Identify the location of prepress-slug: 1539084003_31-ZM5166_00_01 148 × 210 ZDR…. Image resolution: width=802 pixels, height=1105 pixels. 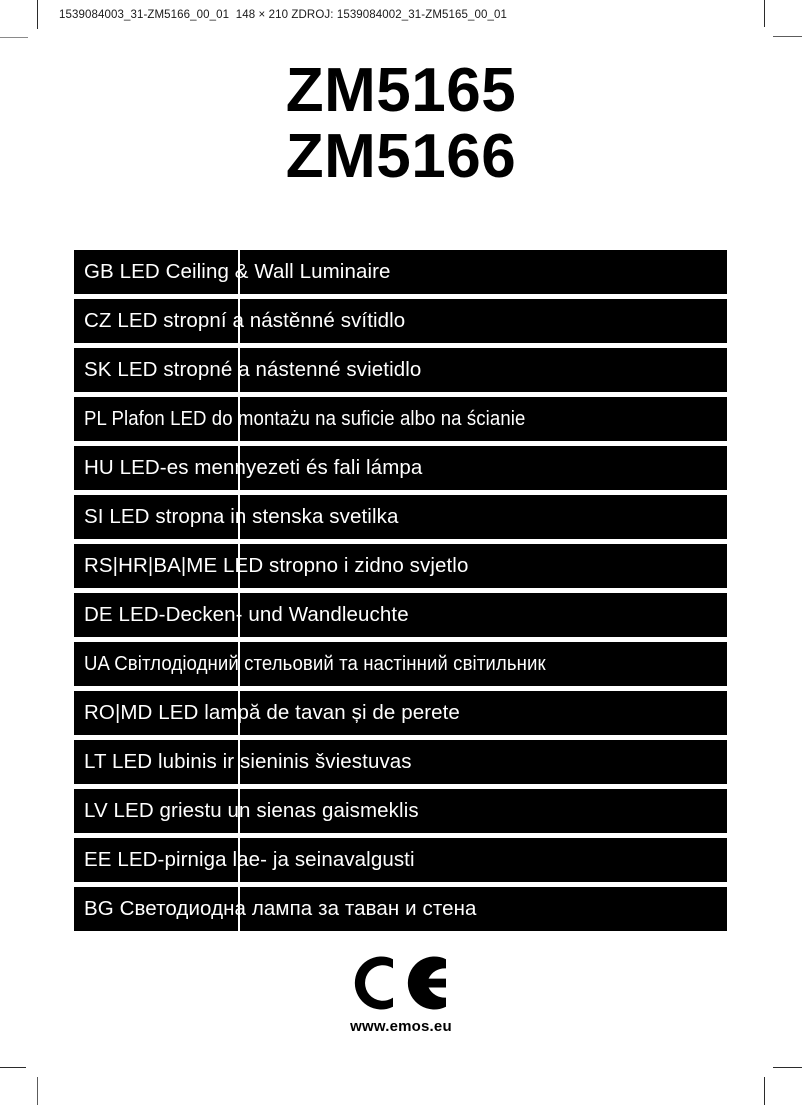
(283, 15).